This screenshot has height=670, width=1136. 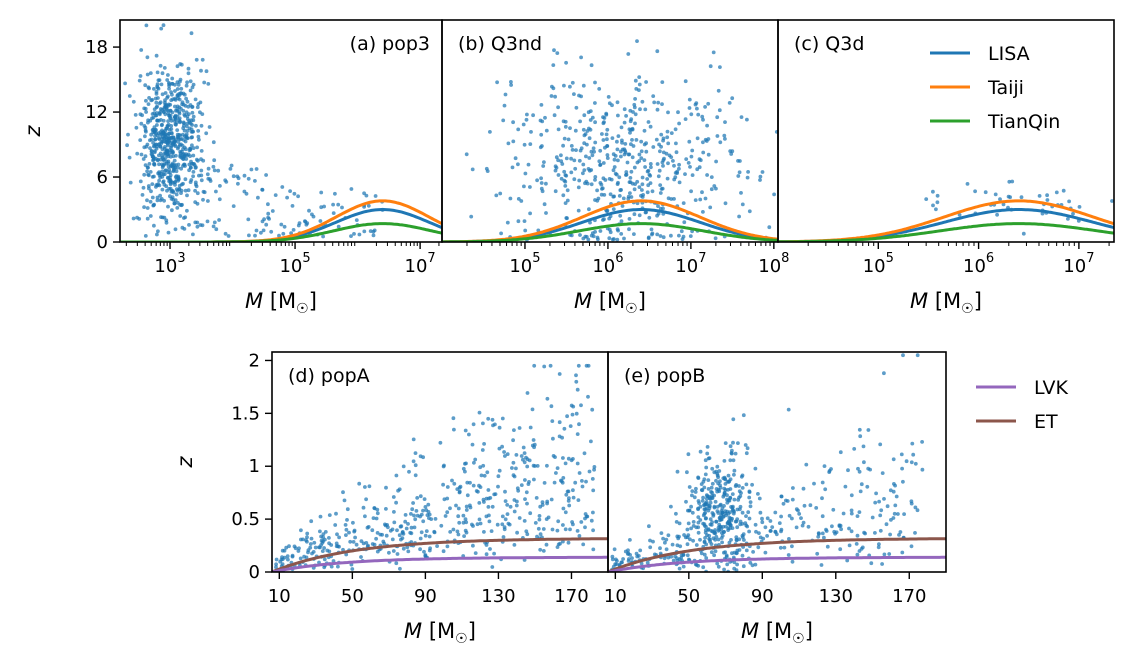 I want to click on panel-c-xlabel-unit: [M, so click(x=948, y=301).